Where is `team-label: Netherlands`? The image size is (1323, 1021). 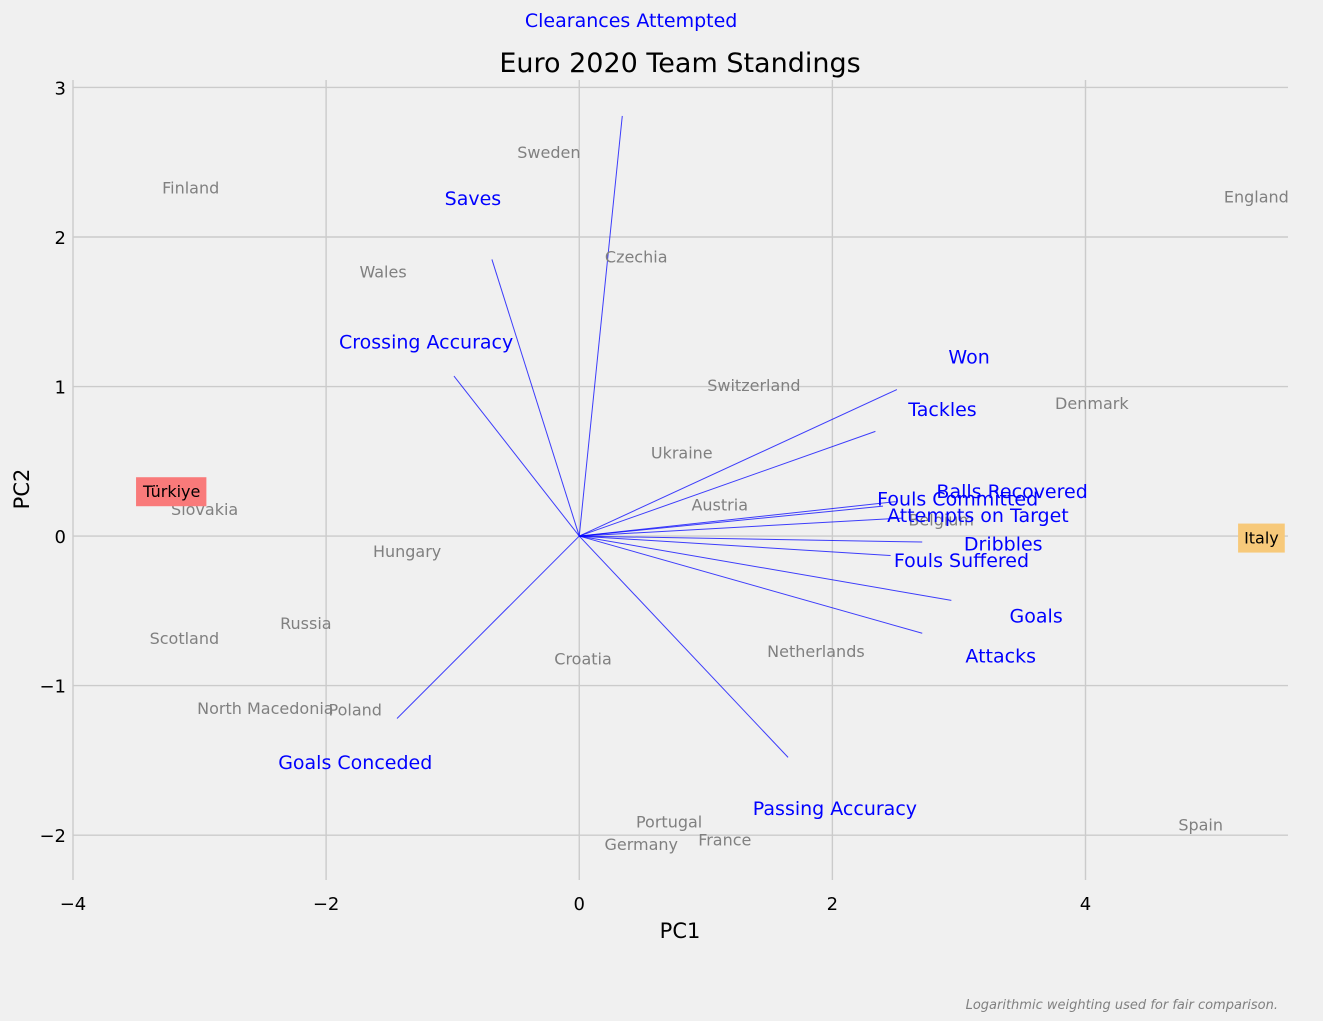
team-label: Netherlands is located at coordinates (816, 651).